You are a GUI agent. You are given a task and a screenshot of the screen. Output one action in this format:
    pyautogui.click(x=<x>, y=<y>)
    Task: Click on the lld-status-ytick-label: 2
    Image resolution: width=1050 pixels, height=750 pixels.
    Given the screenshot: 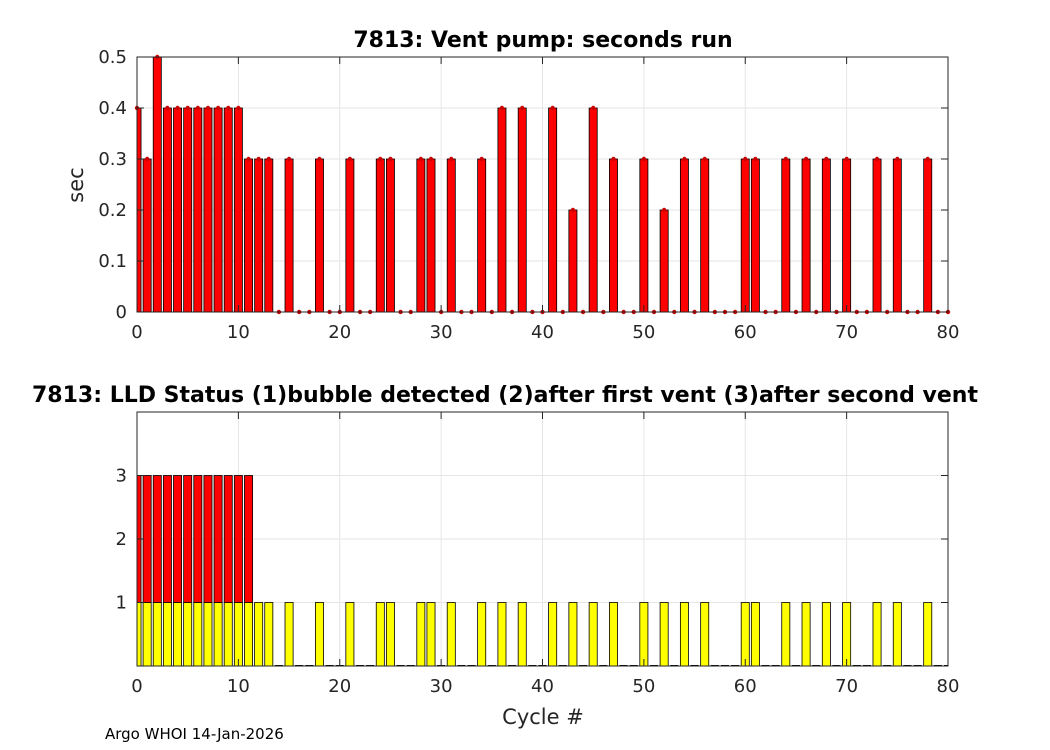 What is the action you would take?
    pyautogui.click(x=121, y=539)
    